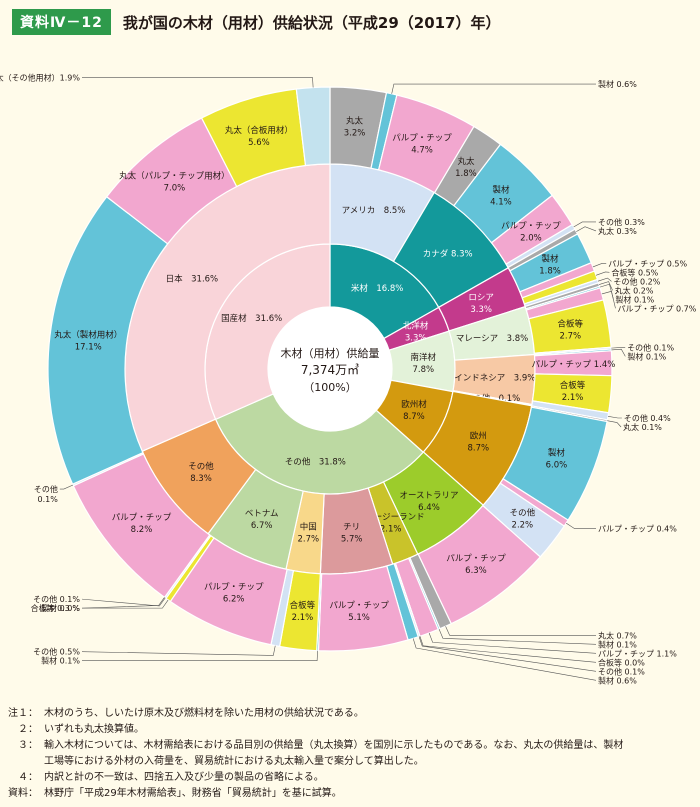 The width and height of the screenshot is (700, 807). What do you see at coordinates (184, 777) in the screenshot?
I see `note-text: 内訳と計の不一致は、四捨五入及び少量の製品の省略による。` at bounding box center [184, 777].